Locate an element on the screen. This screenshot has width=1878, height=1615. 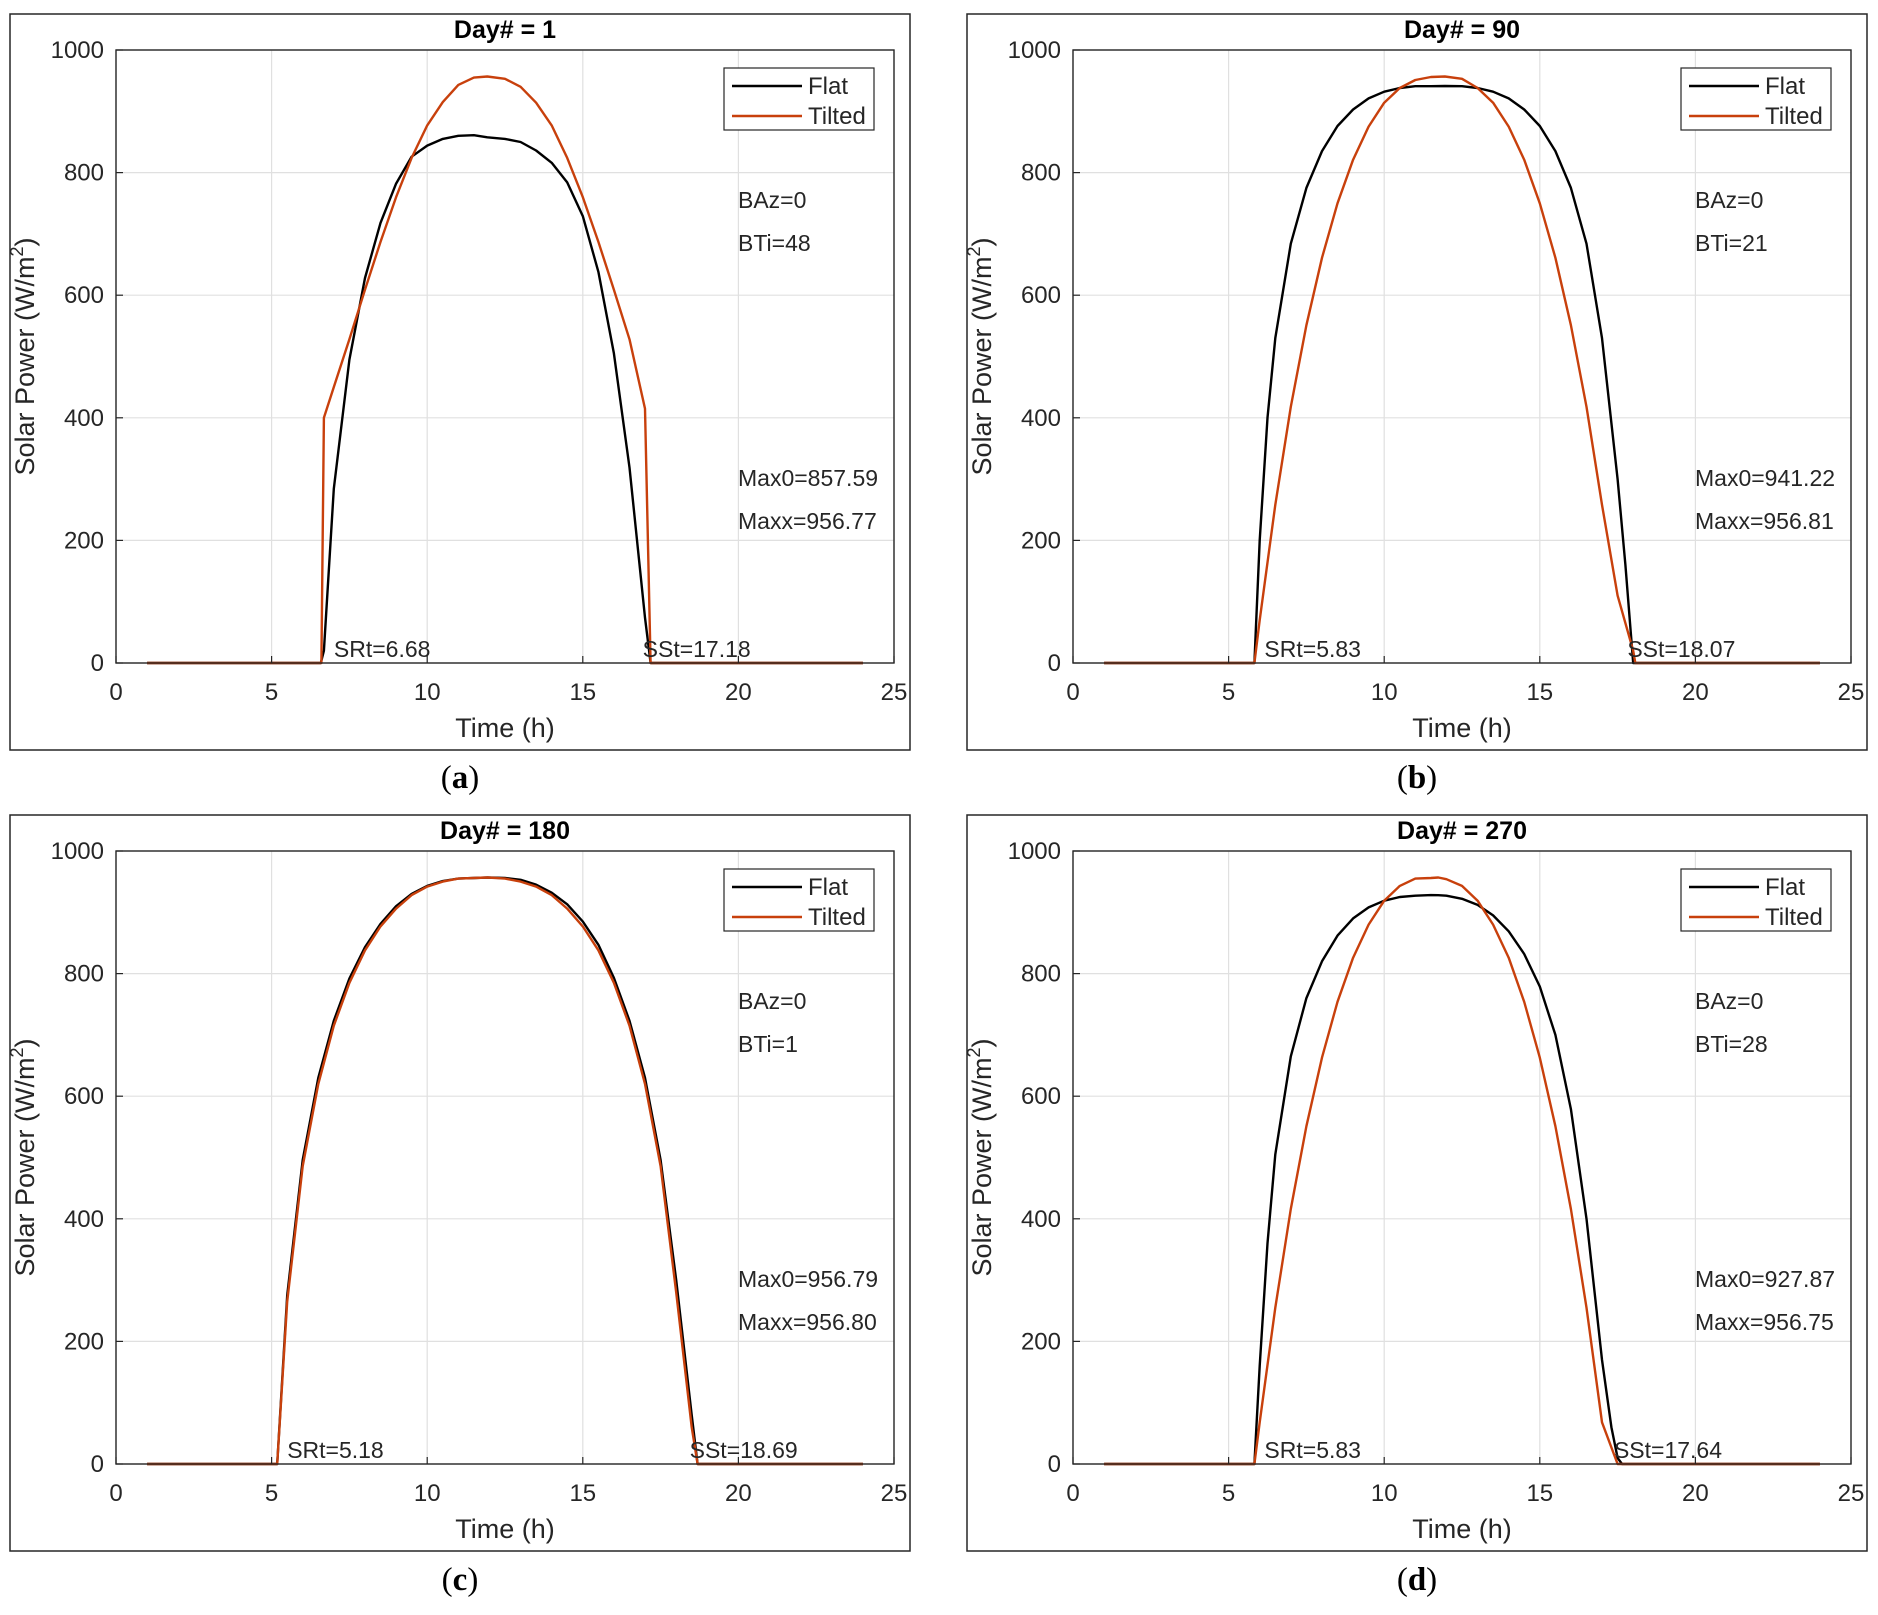
annotation-bti: BTi=28 is located at coordinates (1731, 1044).